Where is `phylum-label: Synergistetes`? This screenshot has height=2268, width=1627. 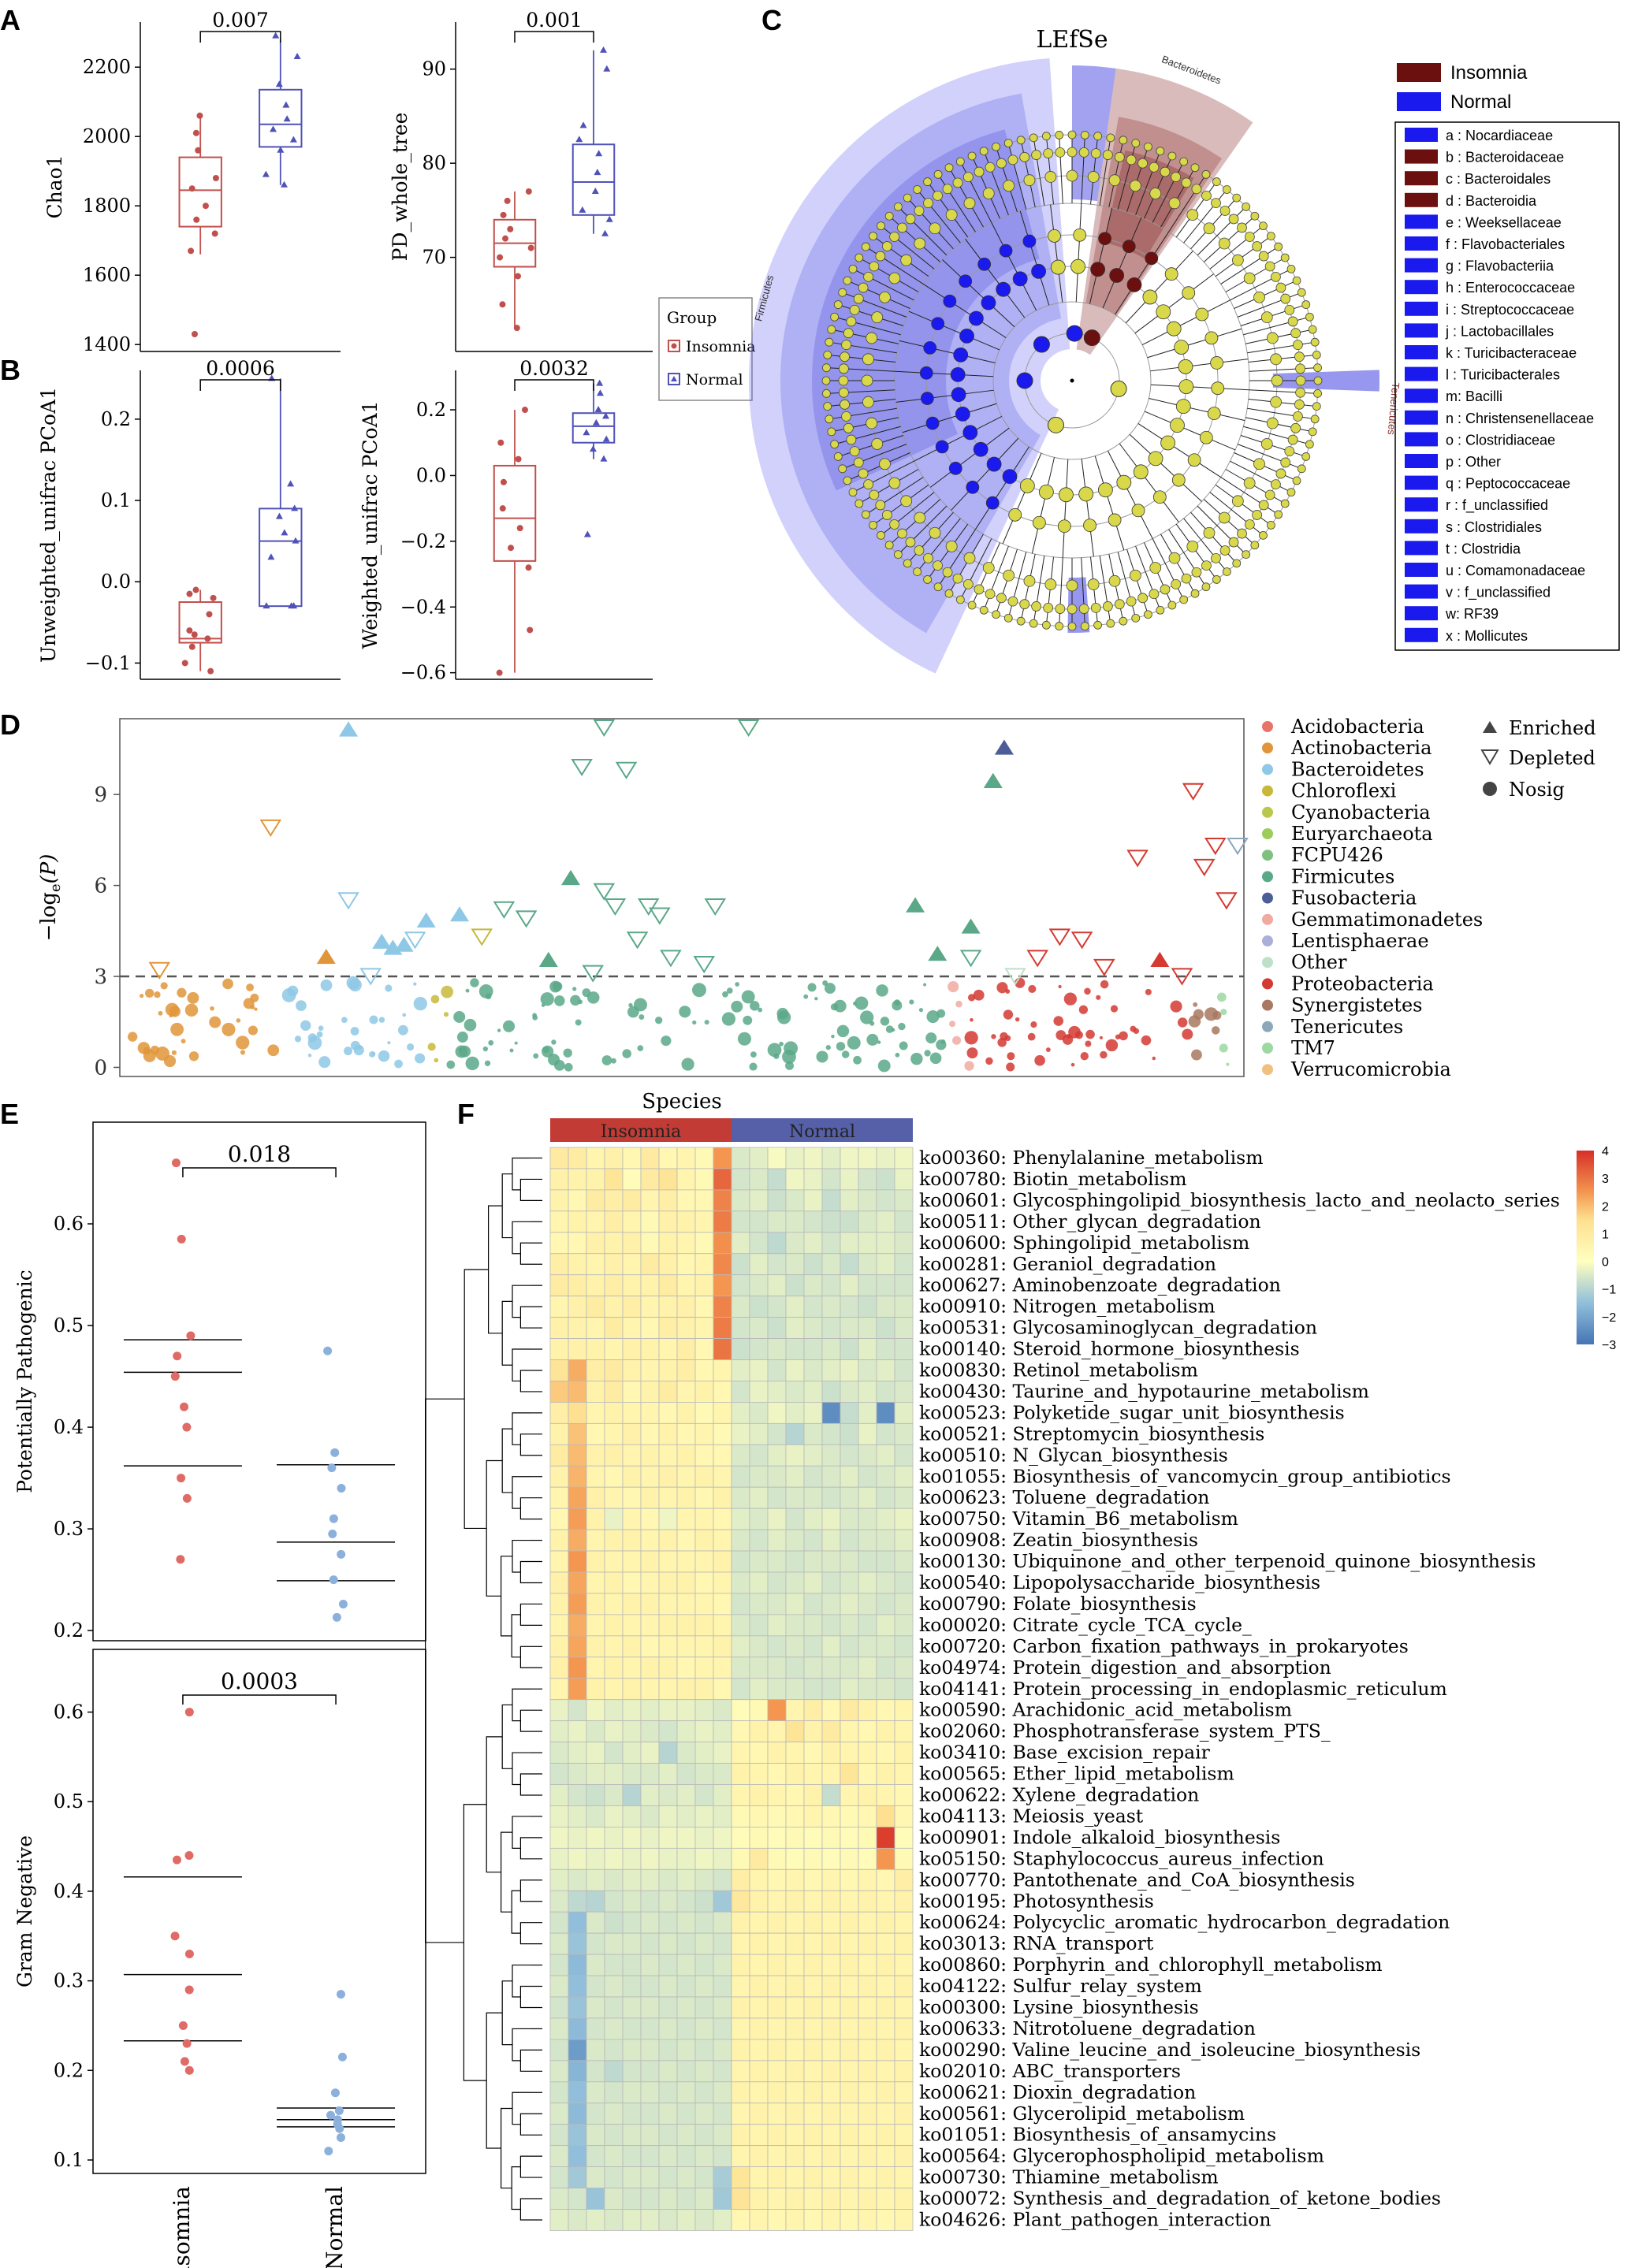
phylum-label: Synergistetes is located at coordinates (1357, 1006).